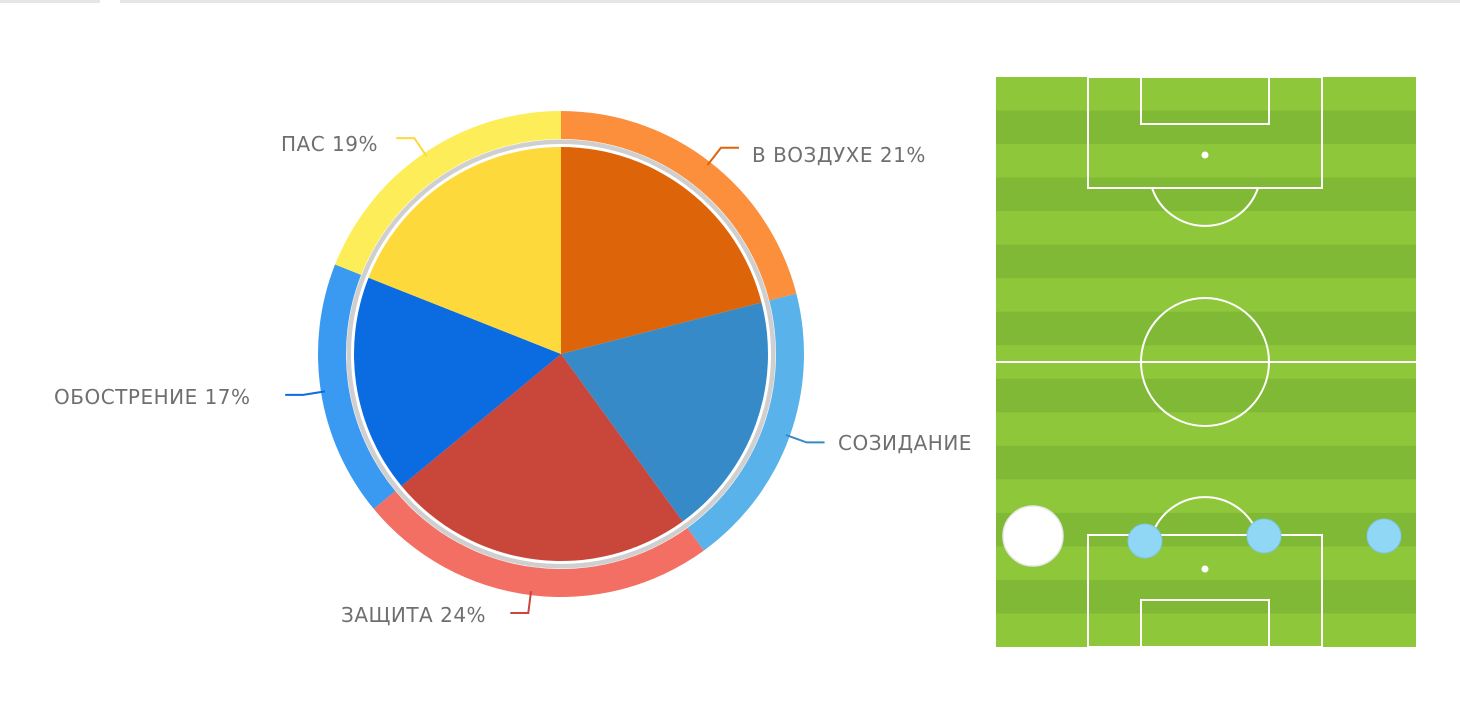  I want to click on label-attack: ОБОСТРЕНИЕ 17%, so click(152, 397).